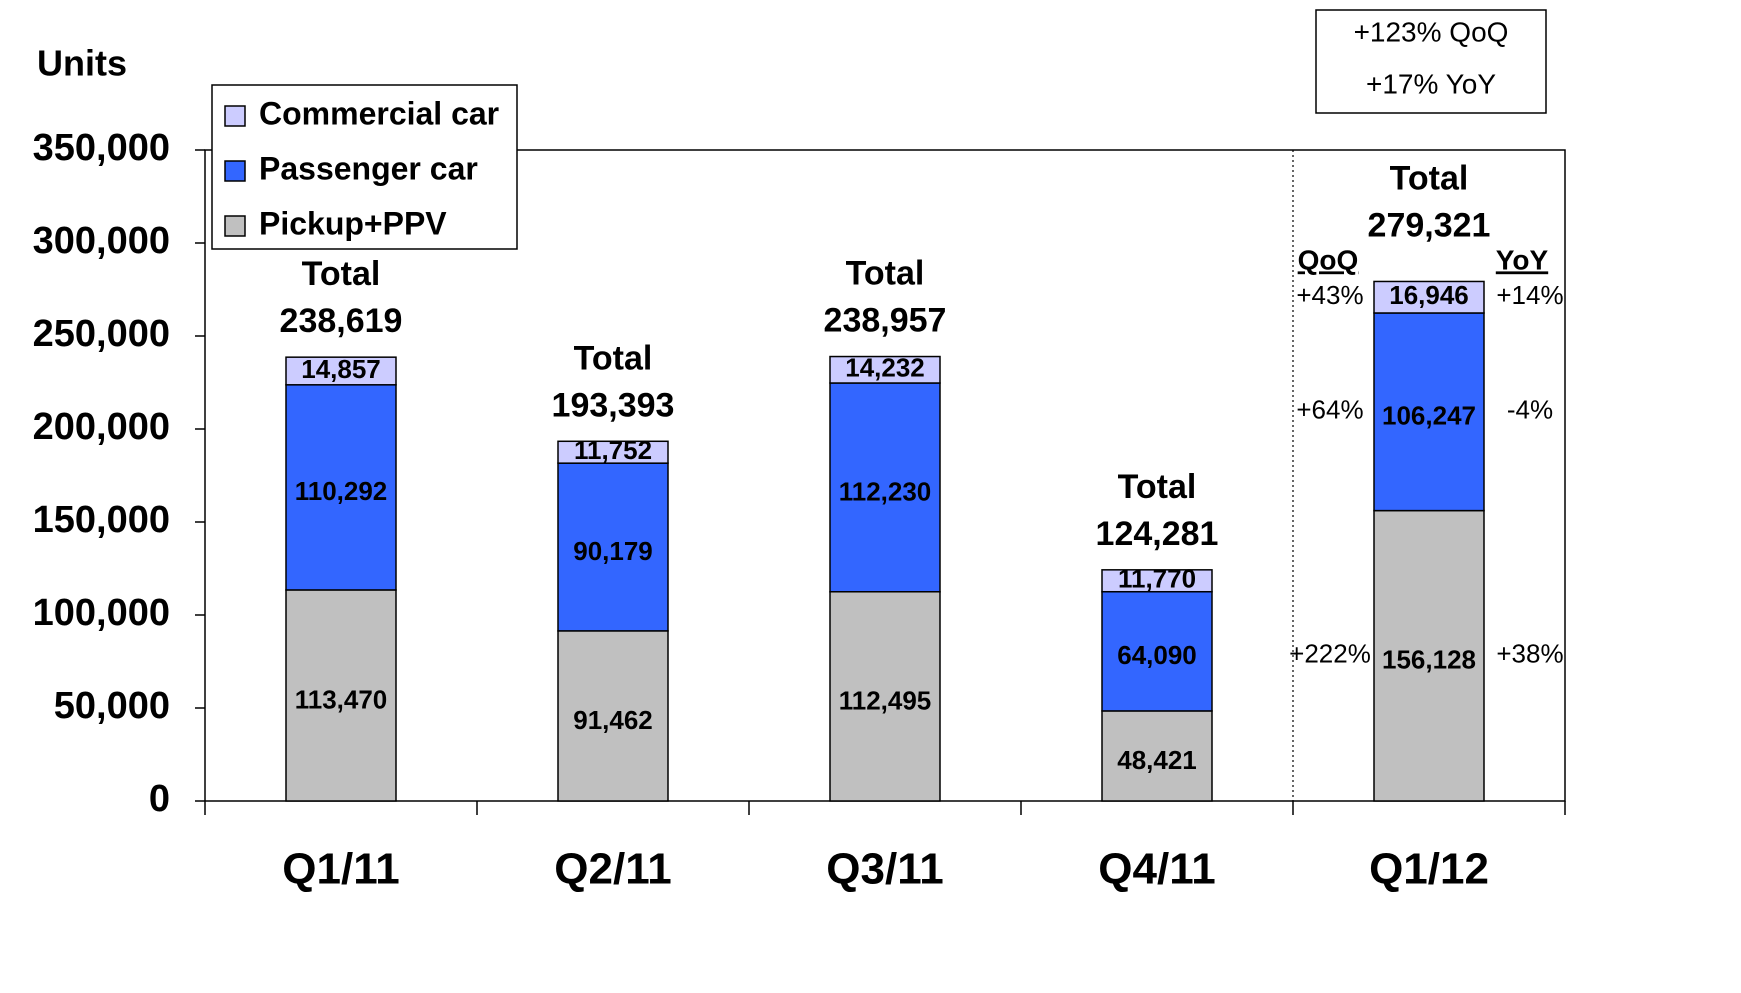 This screenshot has height=993, width=1741. I want to click on segment-label: 112,230, so click(885, 491).